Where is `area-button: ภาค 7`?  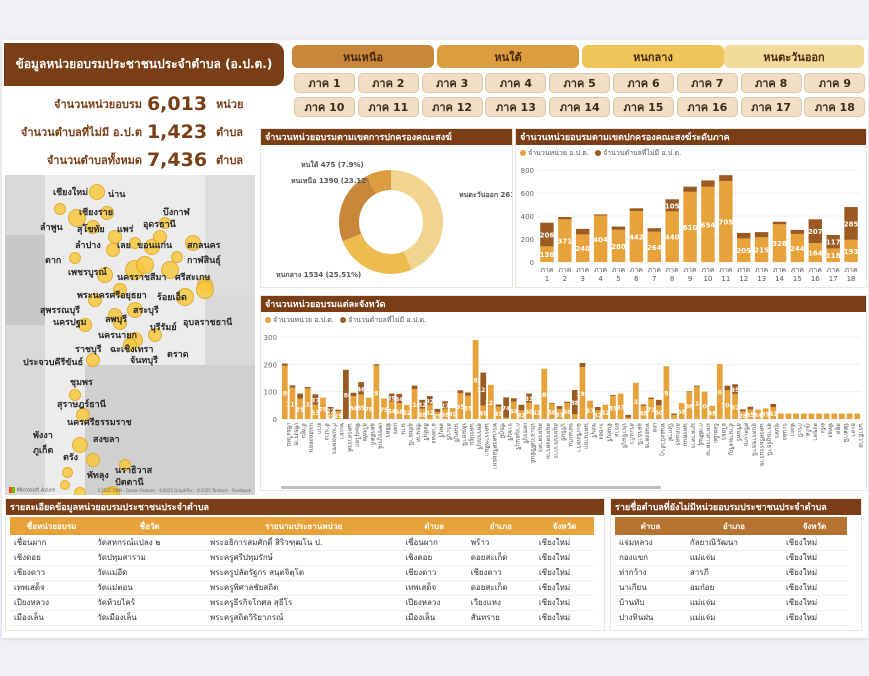 area-button: ภาค 7 is located at coordinates (707, 83).